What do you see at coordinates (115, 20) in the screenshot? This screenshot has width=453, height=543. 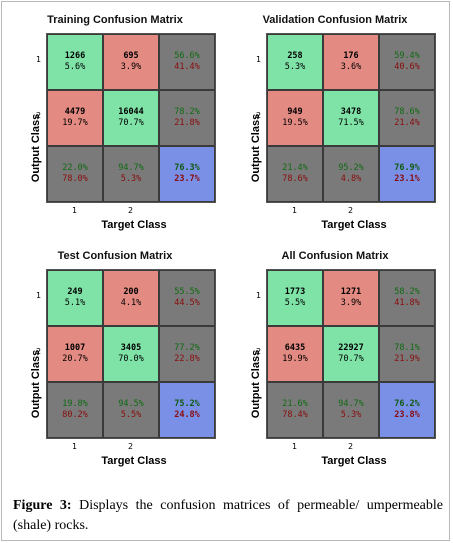 I see `panel-title: Training Confusion Matrix` at bounding box center [115, 20].